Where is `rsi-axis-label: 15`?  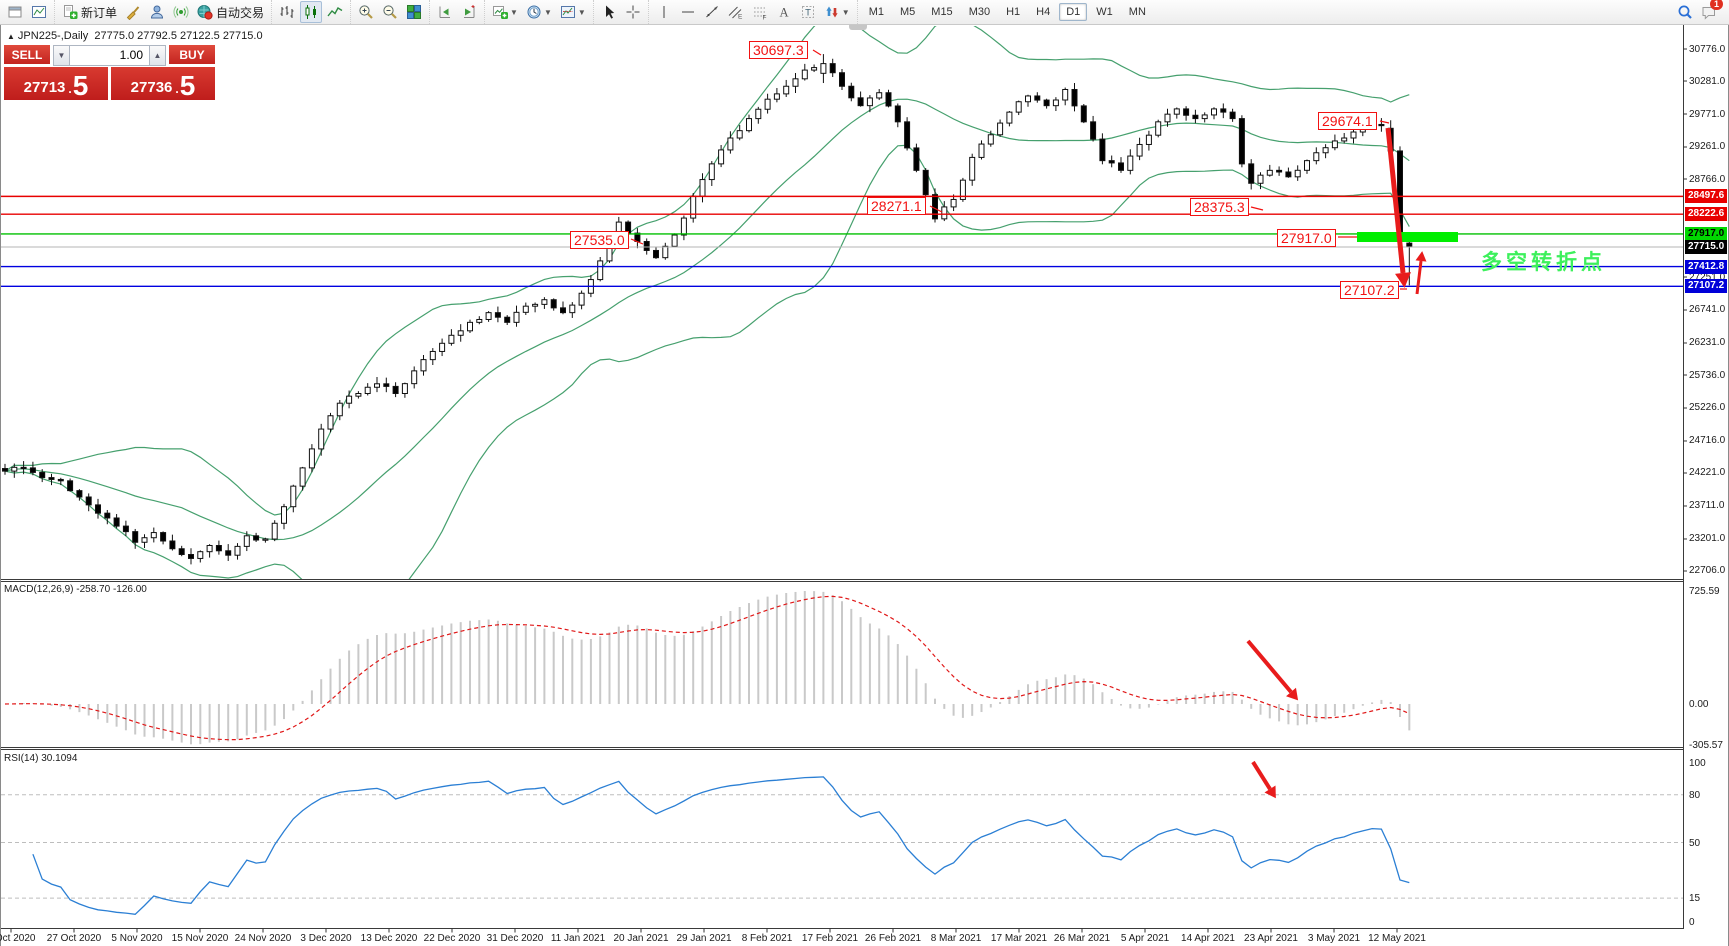 rsi-axis-label: 15 is located at coordinates (1695, 899).